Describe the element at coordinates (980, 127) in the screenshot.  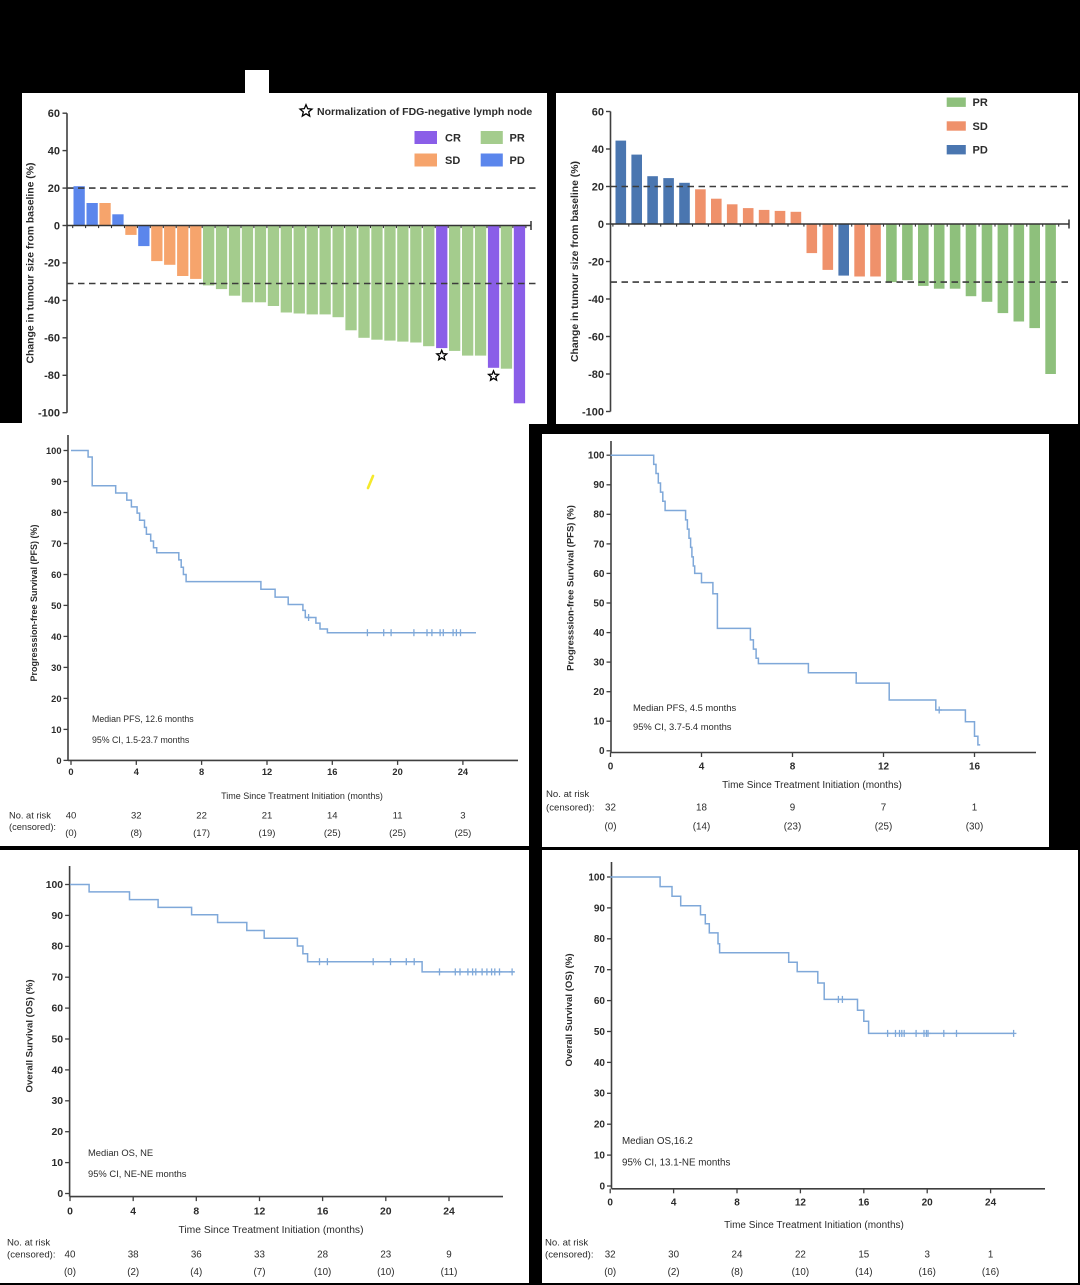
I see `svg-text: SD` at that location.